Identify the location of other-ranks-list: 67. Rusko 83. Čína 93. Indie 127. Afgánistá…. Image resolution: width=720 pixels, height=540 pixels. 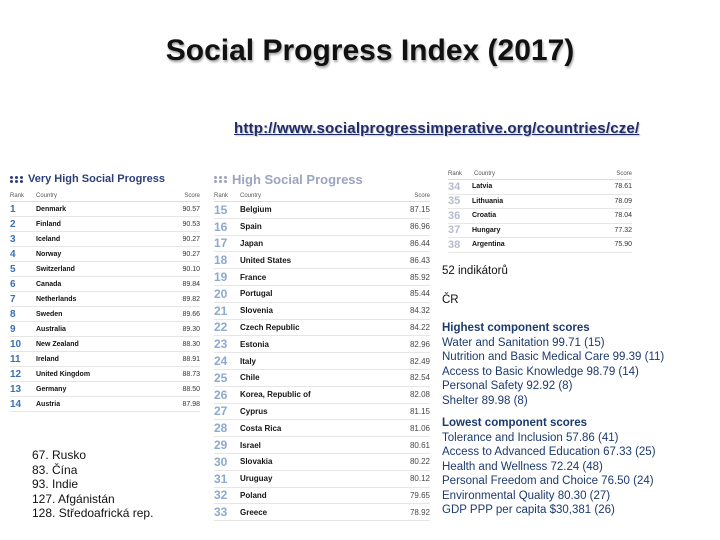
(122, 484).